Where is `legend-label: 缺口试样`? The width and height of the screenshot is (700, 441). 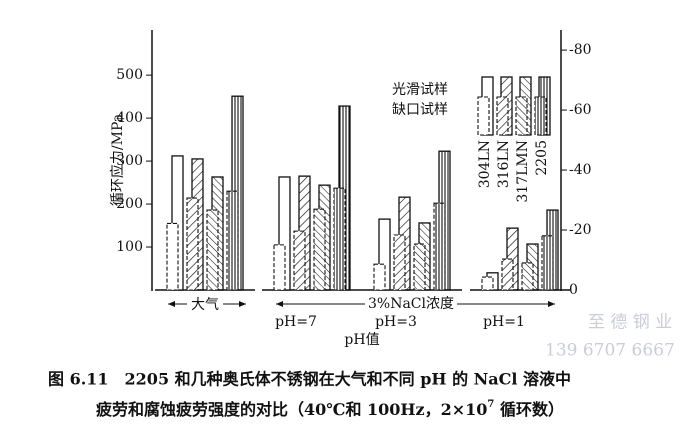
legend-label: 缺口试样 is located at coordinates (420, 110).